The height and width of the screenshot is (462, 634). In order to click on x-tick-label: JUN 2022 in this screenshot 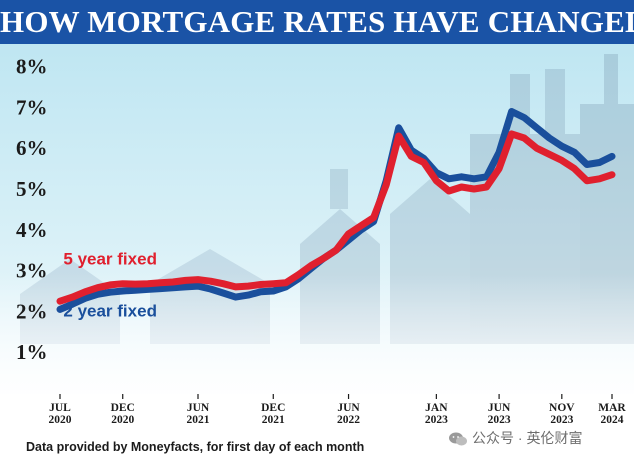, I will do `click(348, 414)`.